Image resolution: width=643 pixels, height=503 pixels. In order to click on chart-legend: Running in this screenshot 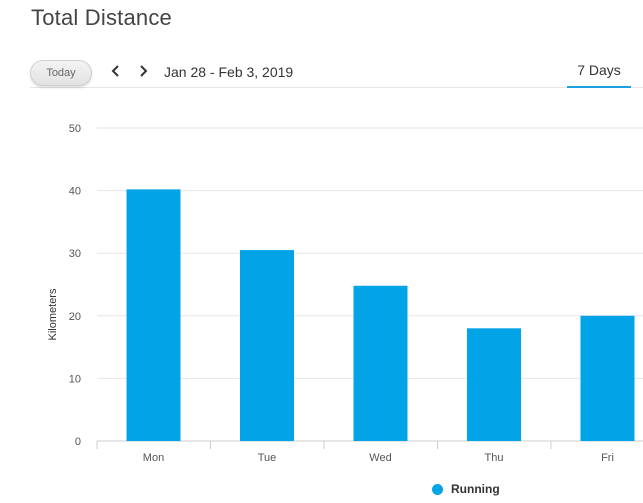, I will do `click(466, 489)`.